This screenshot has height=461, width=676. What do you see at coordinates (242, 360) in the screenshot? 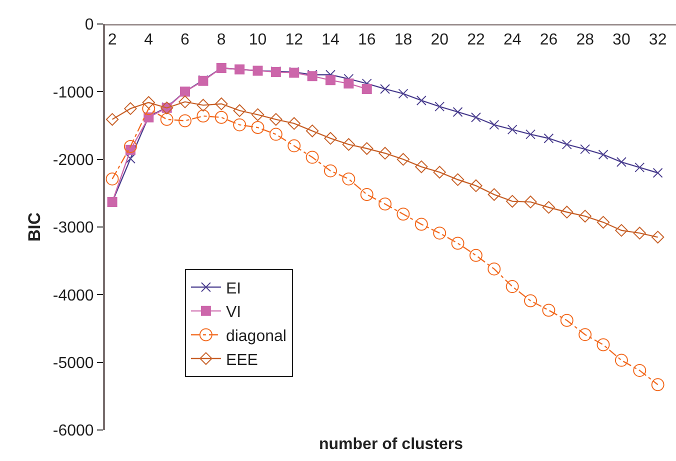
I see `legend-label: EEE` at bounding box center [242, 360].